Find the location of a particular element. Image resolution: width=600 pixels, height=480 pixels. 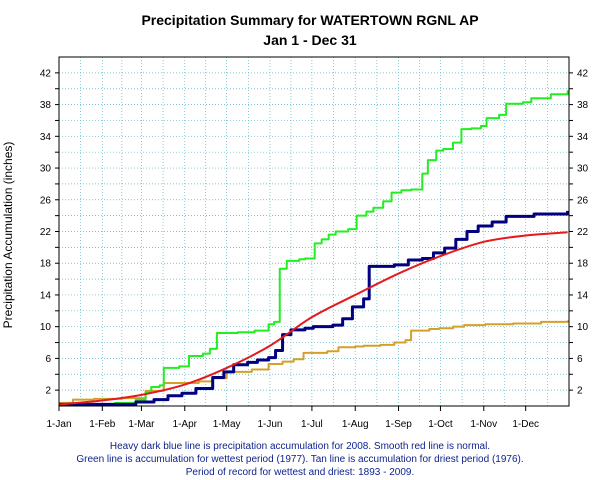

y-tick-label-right: 2 is located at coordinates (580, 391).